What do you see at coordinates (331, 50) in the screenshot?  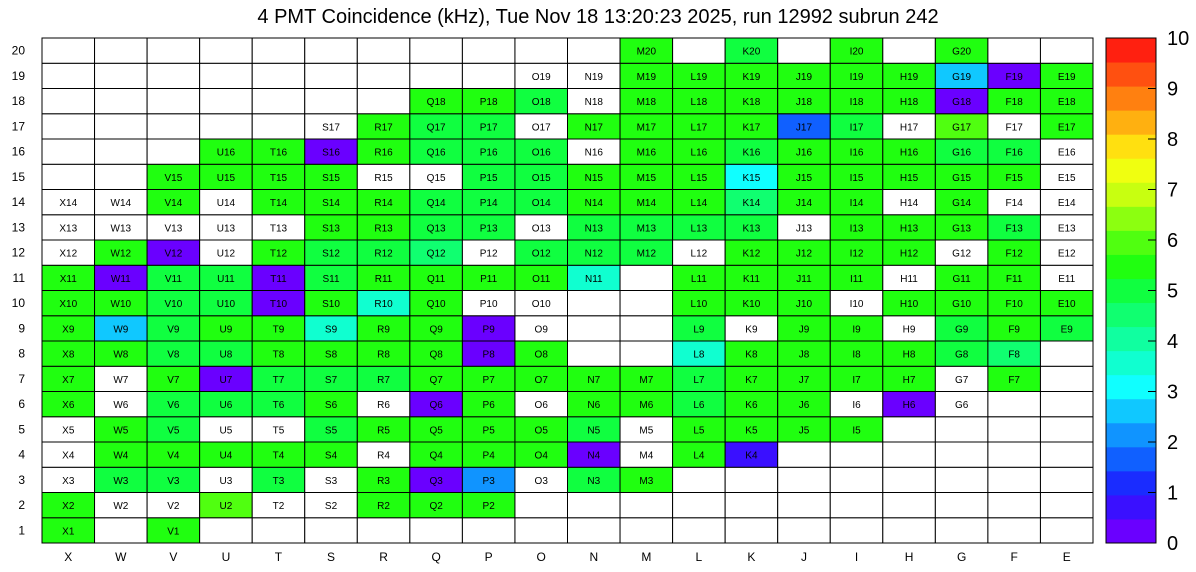 I see `cell-S20` at bounding box center [331, 50].